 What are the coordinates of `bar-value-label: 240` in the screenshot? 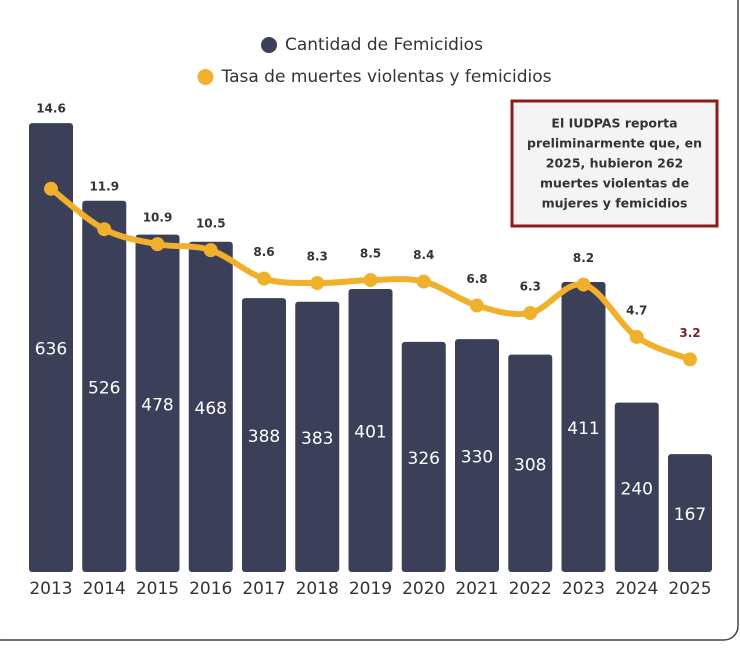 It's located at (637, 489).